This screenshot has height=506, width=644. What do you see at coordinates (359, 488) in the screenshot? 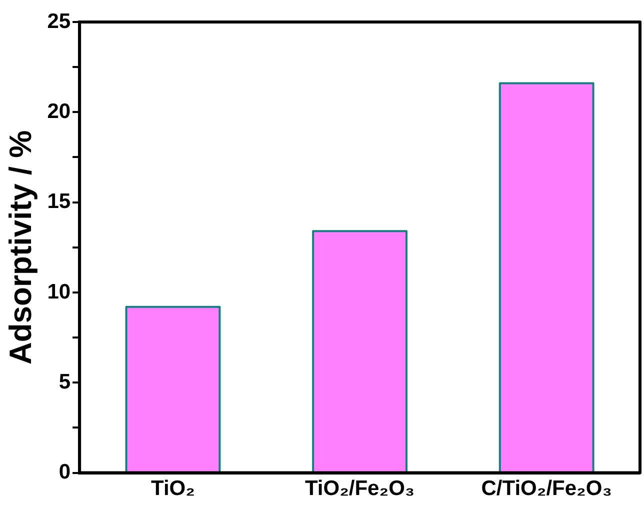
I see `x-tick-label: TiO₂/Fe₂O₃` at bounding box center [359, 488].